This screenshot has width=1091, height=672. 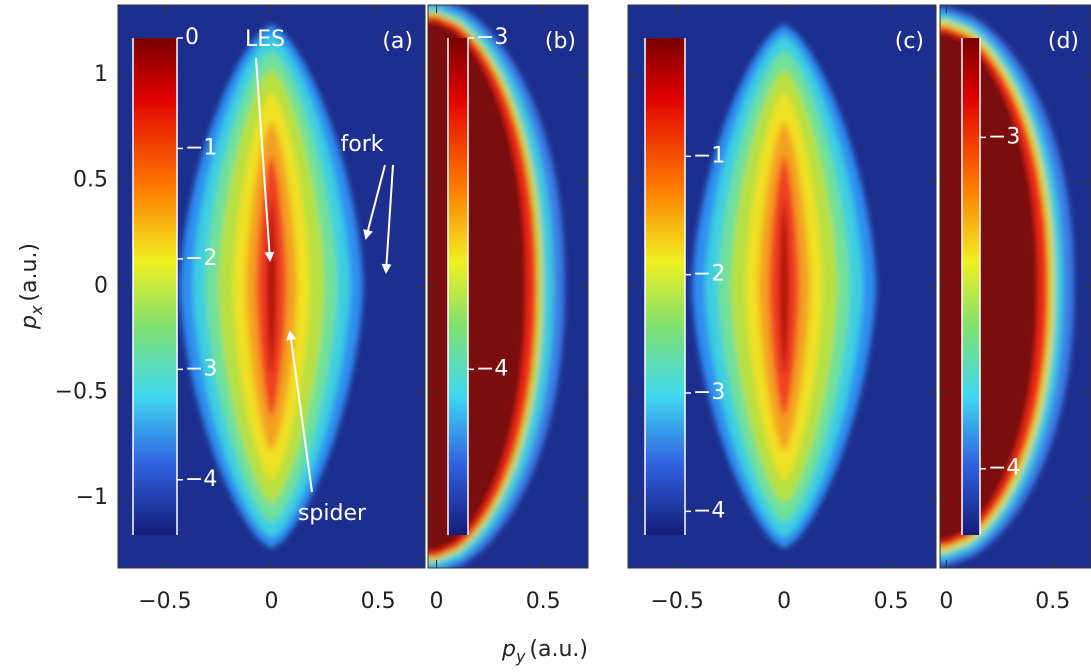 What do you see at coordinates (92, 497) in the screenshot?
I see `y-tick-label: −1` at bounding box center [92, 497].